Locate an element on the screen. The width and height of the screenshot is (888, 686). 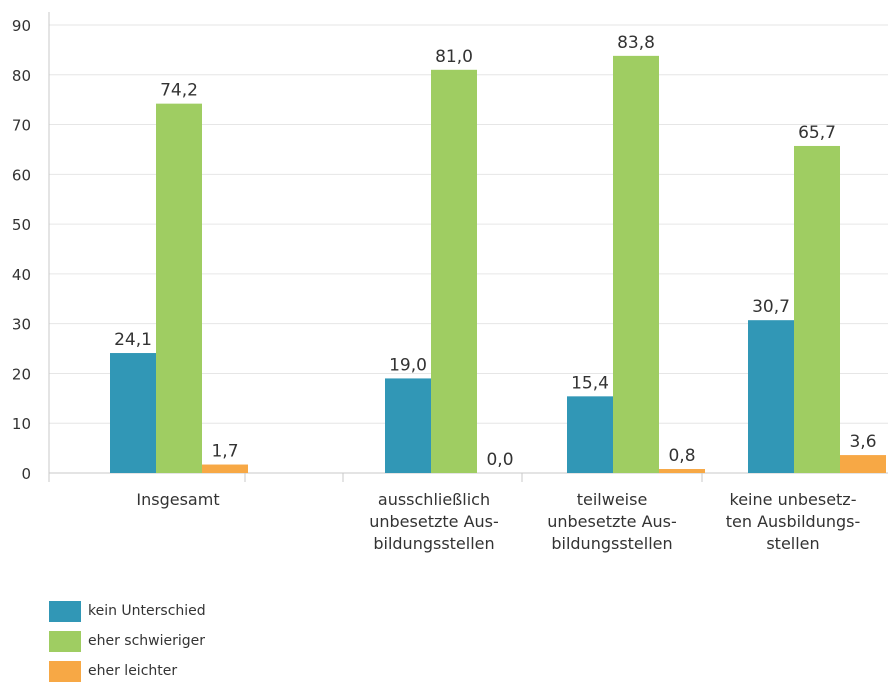
data-label: 81,0 is located at coordinates (454, 57).